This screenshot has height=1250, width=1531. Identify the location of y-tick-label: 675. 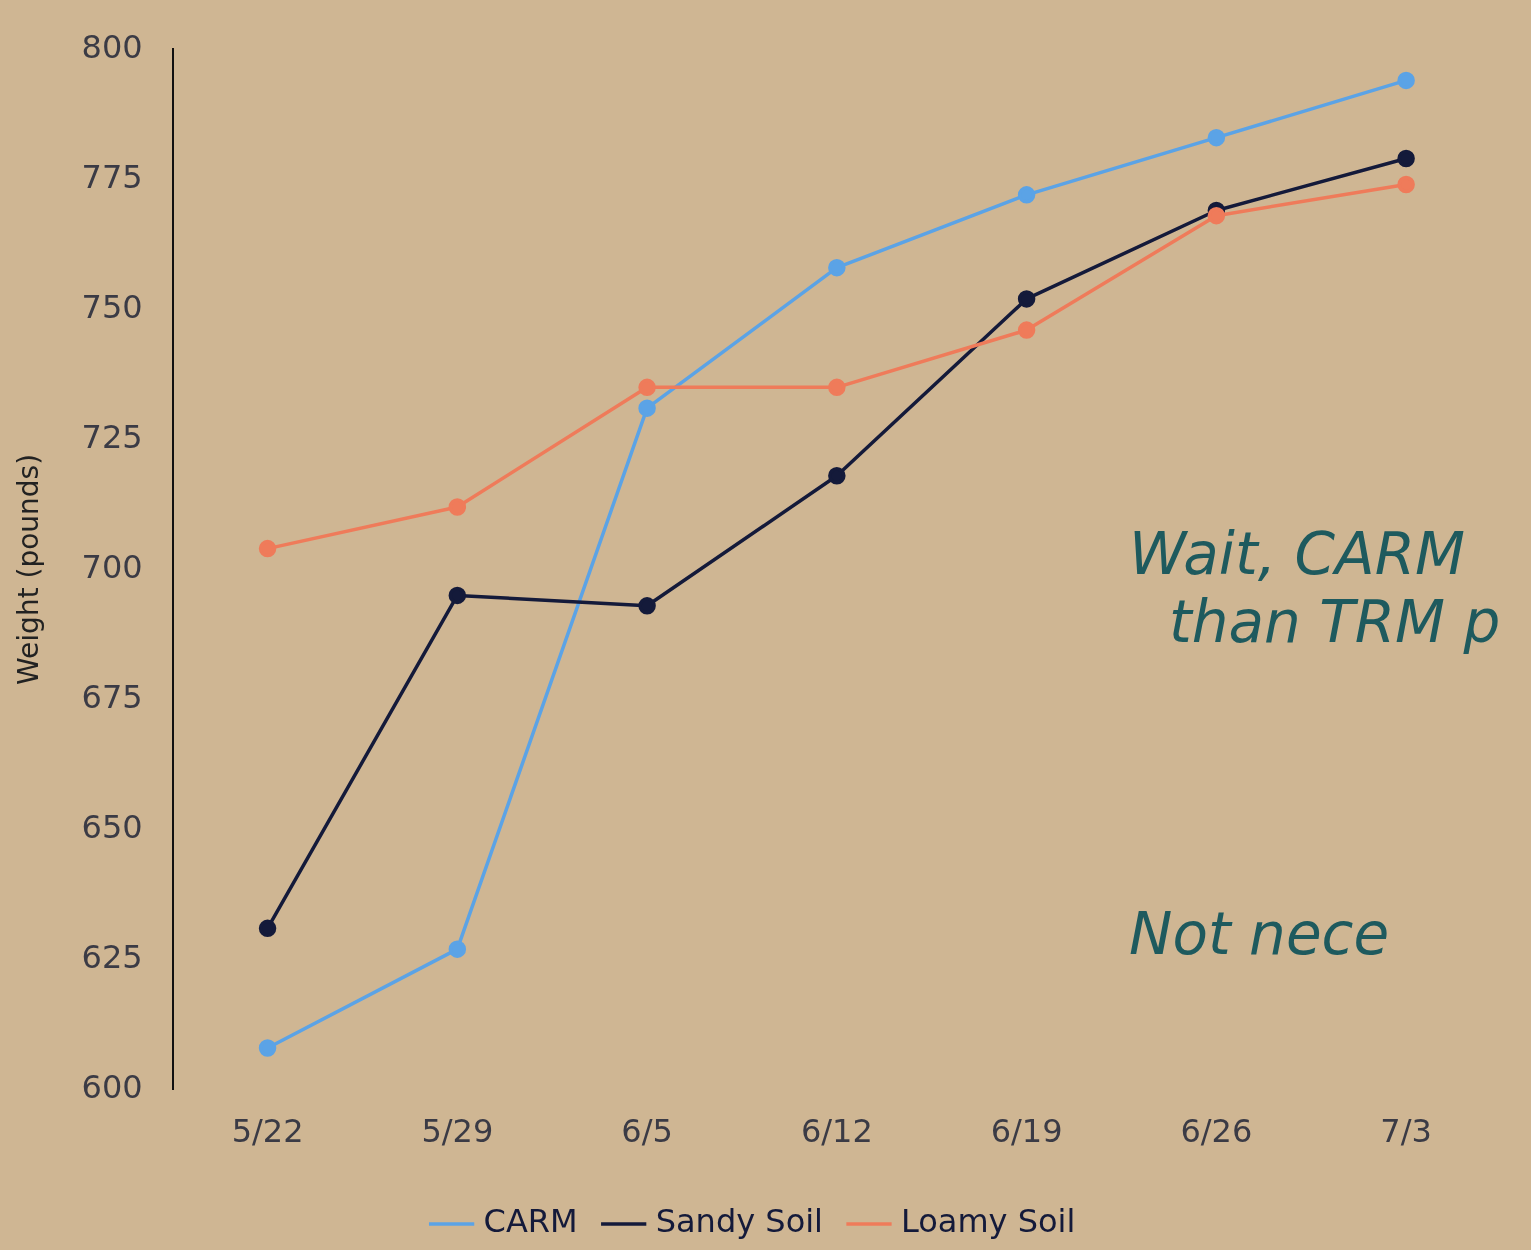
(112, 696).